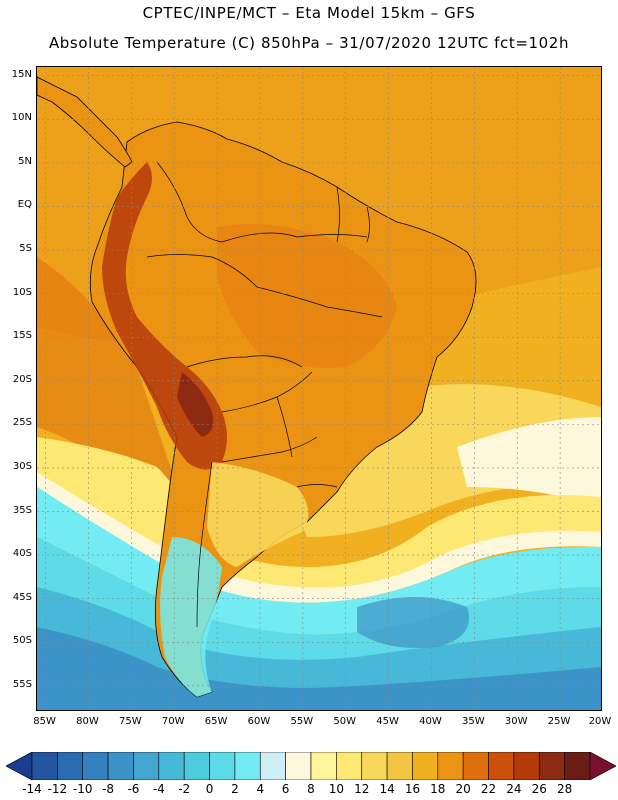 The height and width of the screenshot is (800, 618). I want to click on colorbar-label: 6, so click(285, 789).